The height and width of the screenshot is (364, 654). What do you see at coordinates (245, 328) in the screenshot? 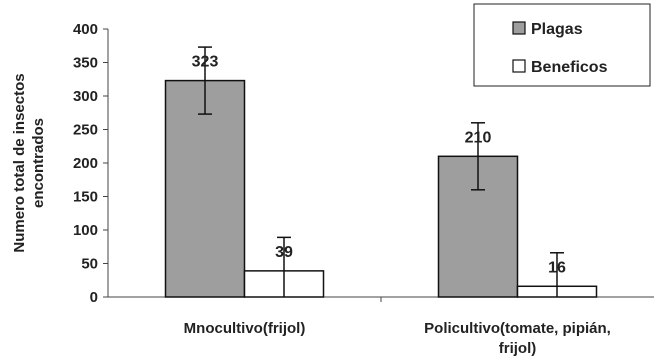
I see `category-label: Mnocultivo(frijol)` at bounding box center [245, 328].